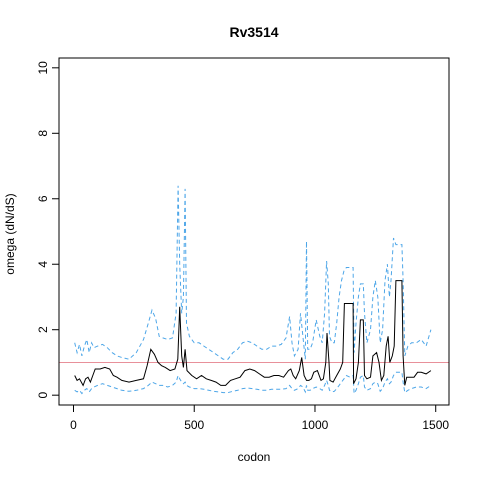  What do you see at coordinates (315, 425) in the screenshot?
I see `x-tick-label: 1000` at bounding box center [315, 425].